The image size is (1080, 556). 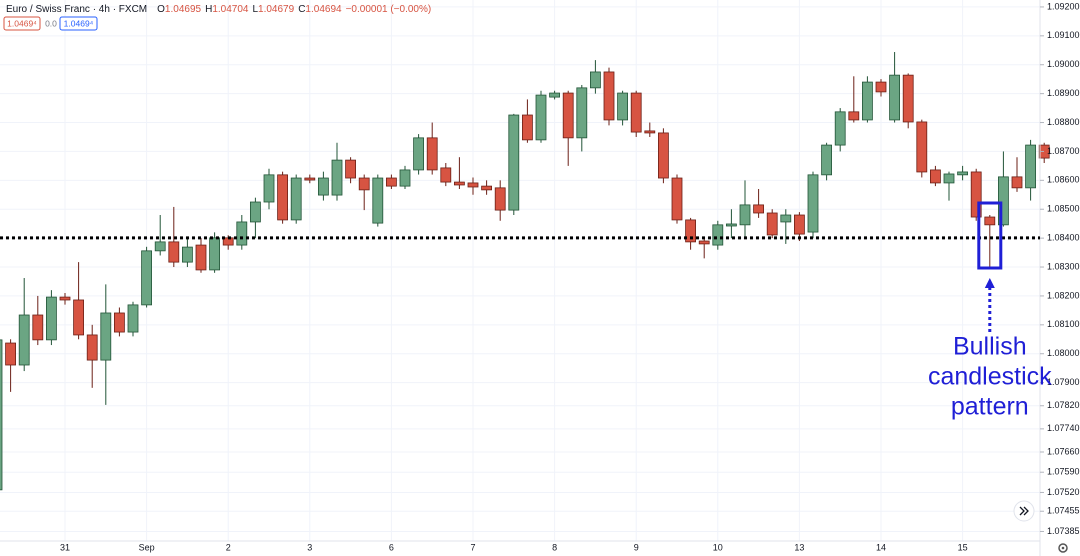 What do you see at coordinates (1063, 64) in the screenshot?
I see `y-tick-label: 1.09000` at bounding box center [1063, 64].